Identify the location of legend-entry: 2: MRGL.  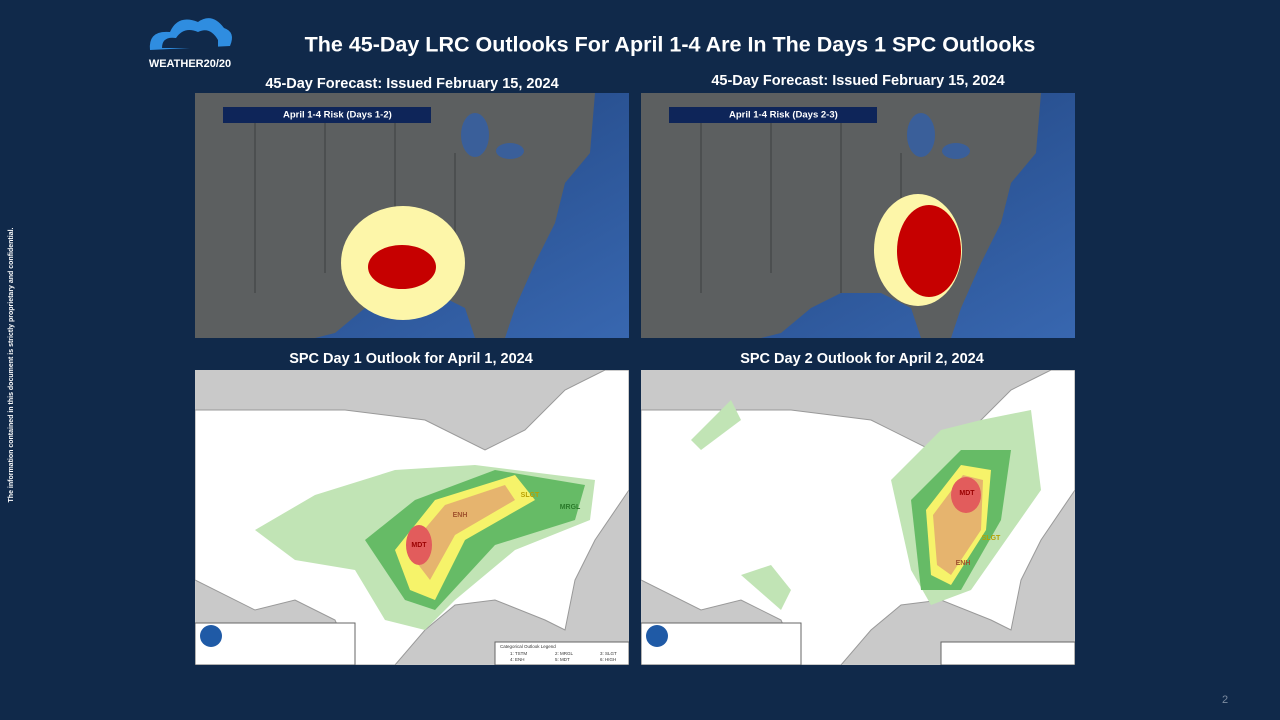
(564, 653).